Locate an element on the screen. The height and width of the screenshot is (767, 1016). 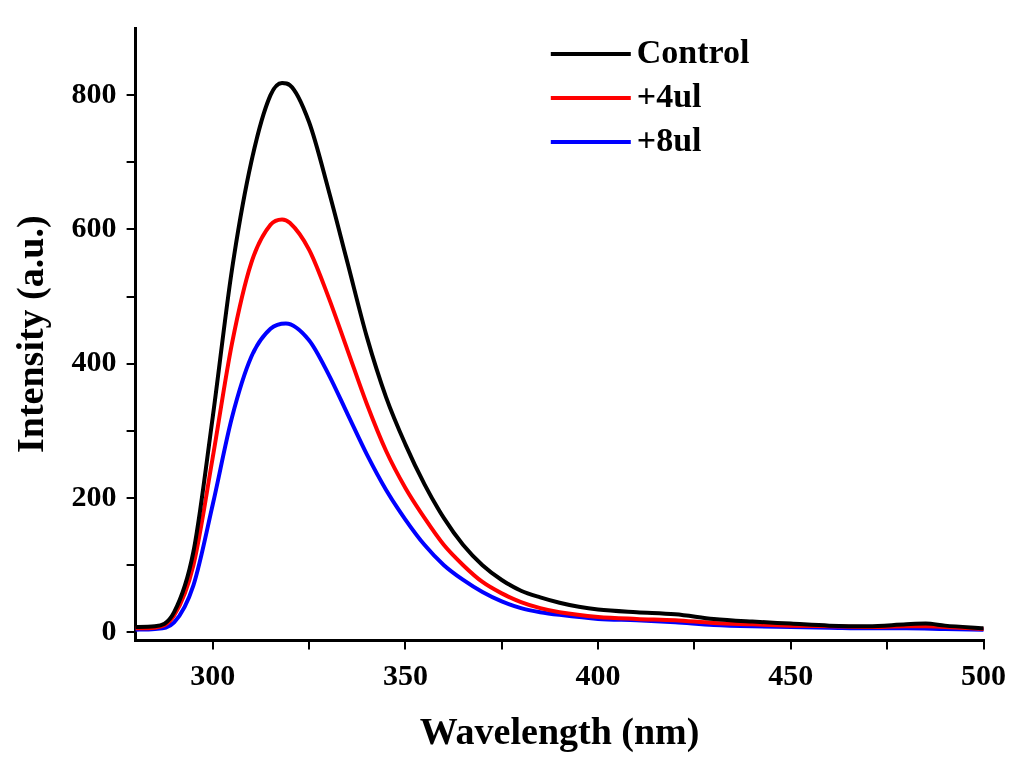
x-axis-title: Wavelength (nm) is located at coordinates (559, 732).